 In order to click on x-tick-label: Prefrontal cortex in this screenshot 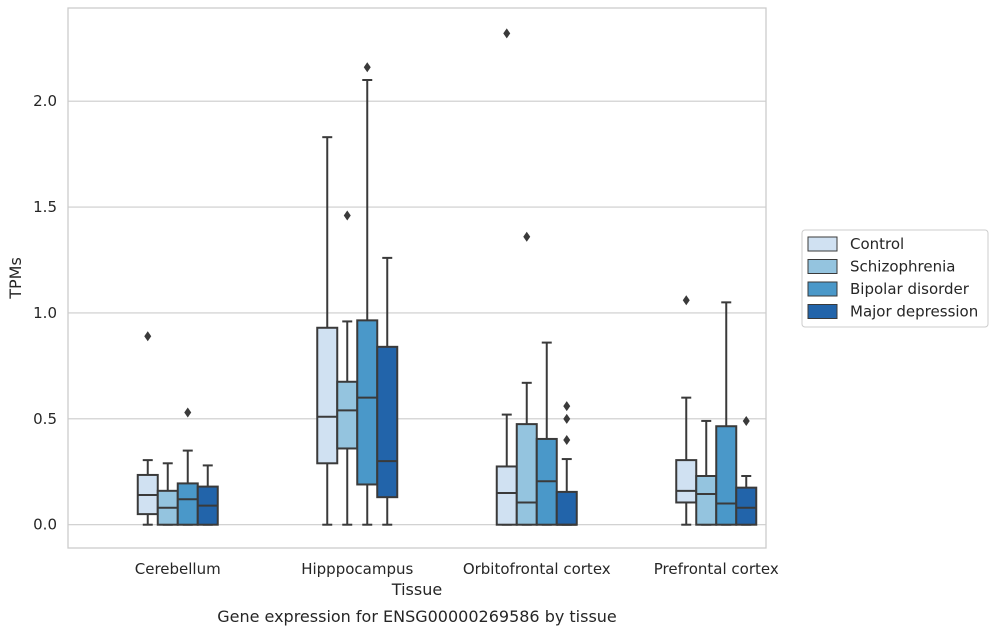, I will do `click(716, 569)`.